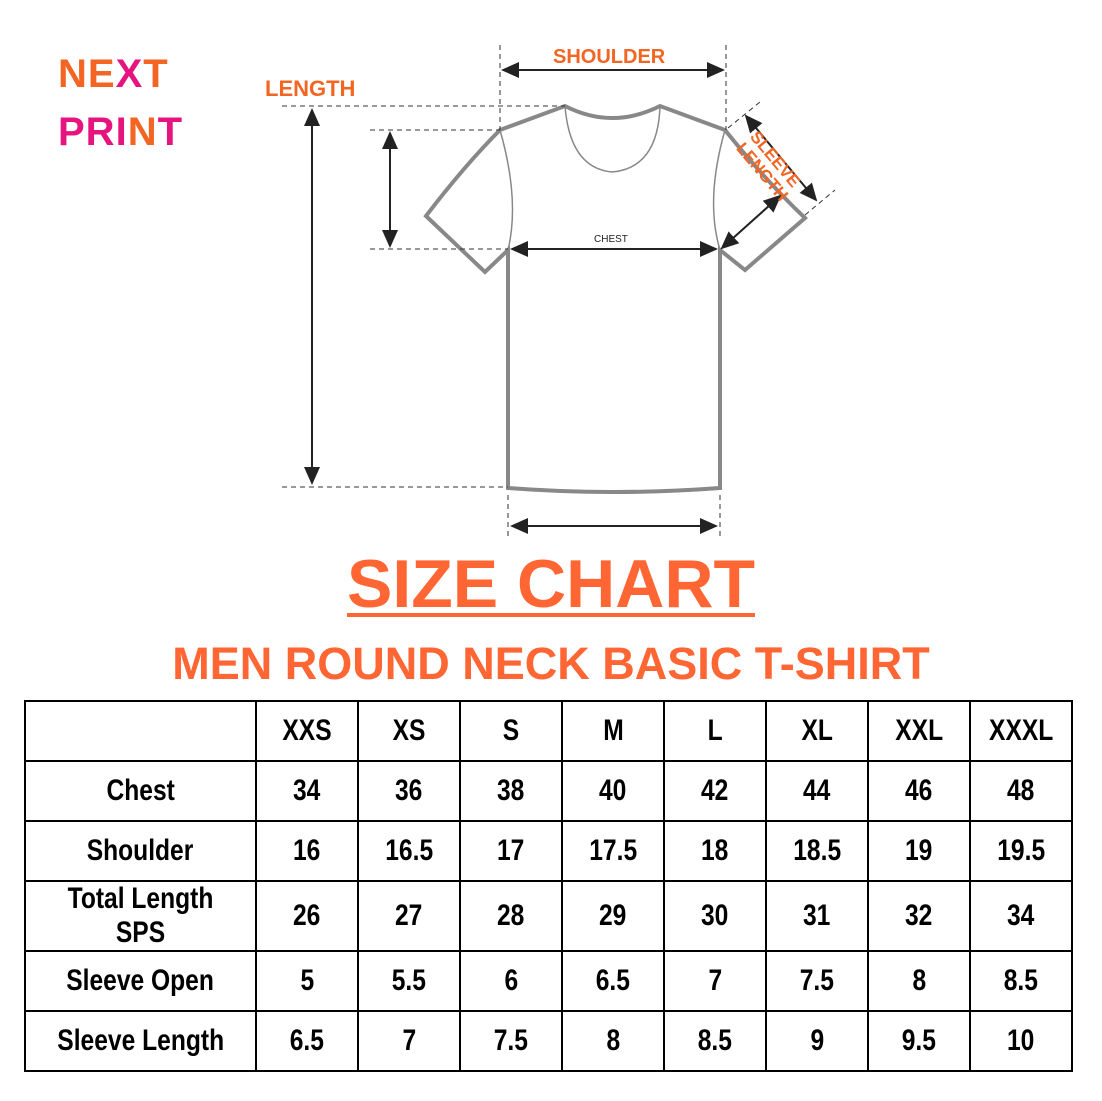  What do you see at coordinates (409, 981) in the screenshot?
I see `value-cell: 5.5` at bounding box center [409, 981].